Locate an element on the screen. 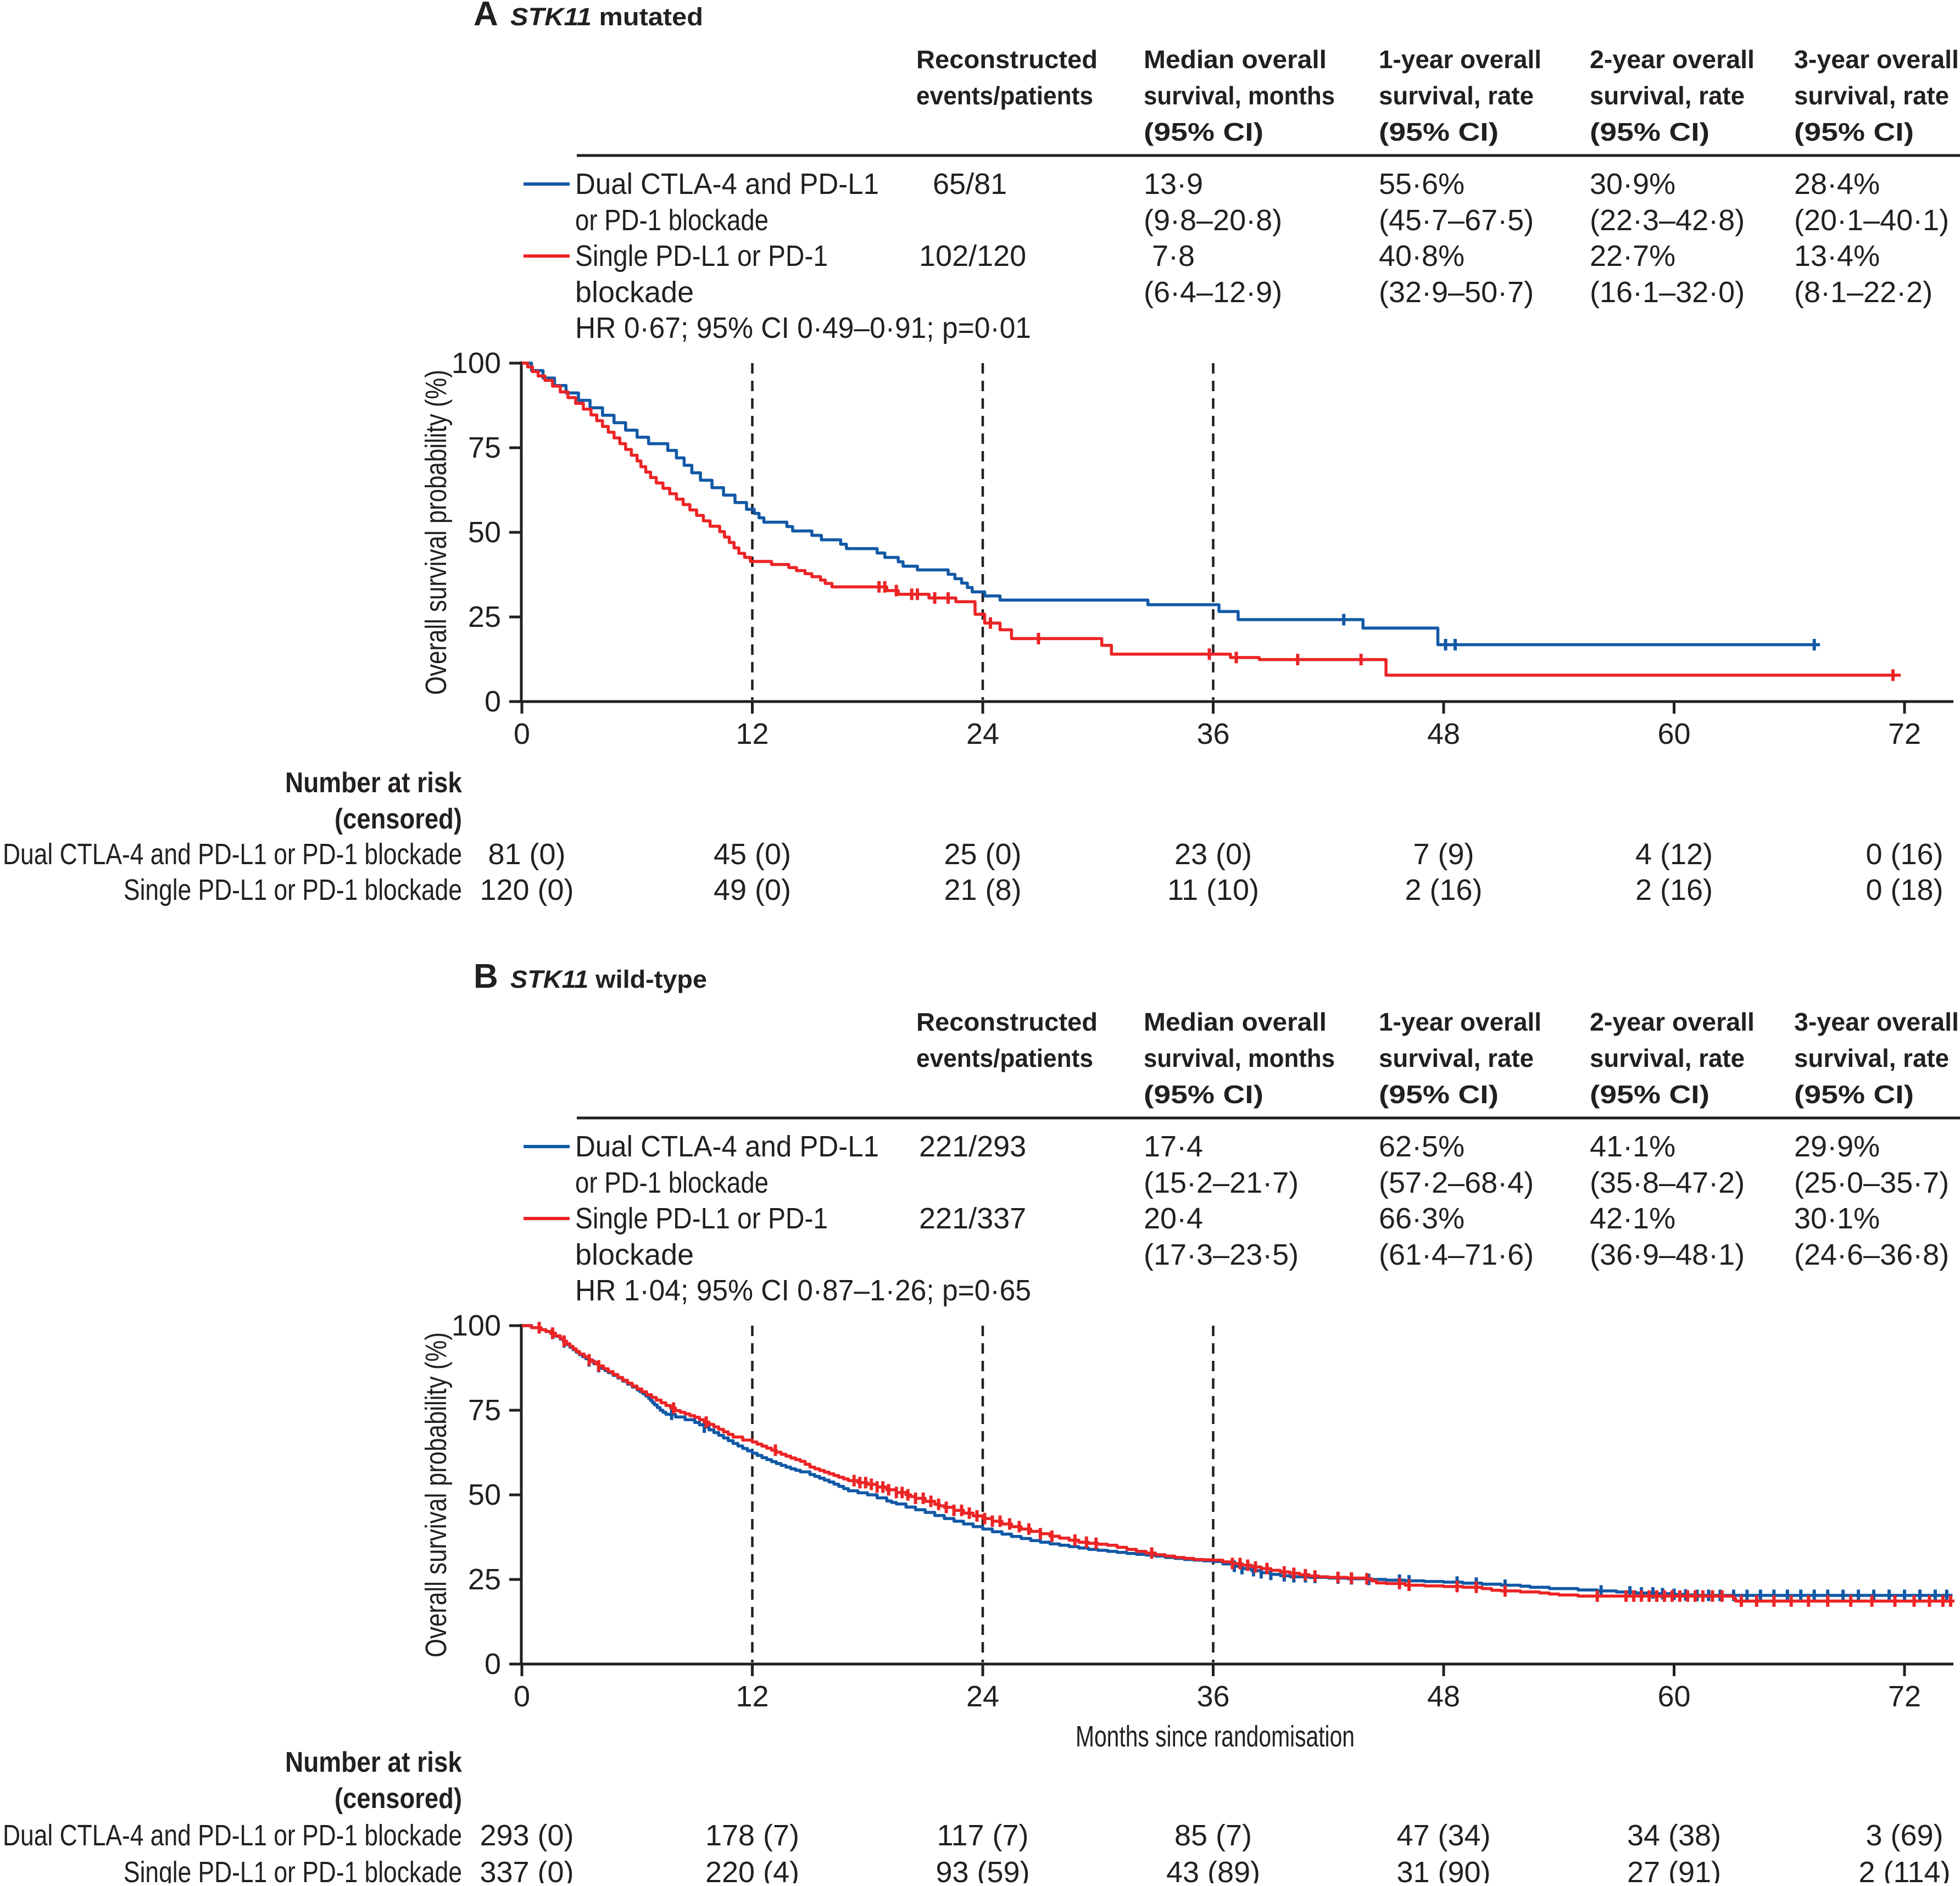  svg-text: (8·1–22·2) is located at coordinates (1864, 293).